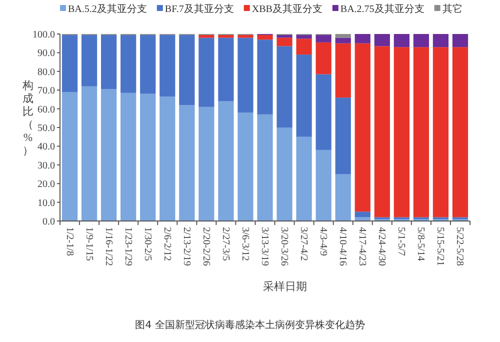 The width and height of the screenshot is (500, 342). I want to click on x-tick-label: 1/9-1/15, so click(88, 244).